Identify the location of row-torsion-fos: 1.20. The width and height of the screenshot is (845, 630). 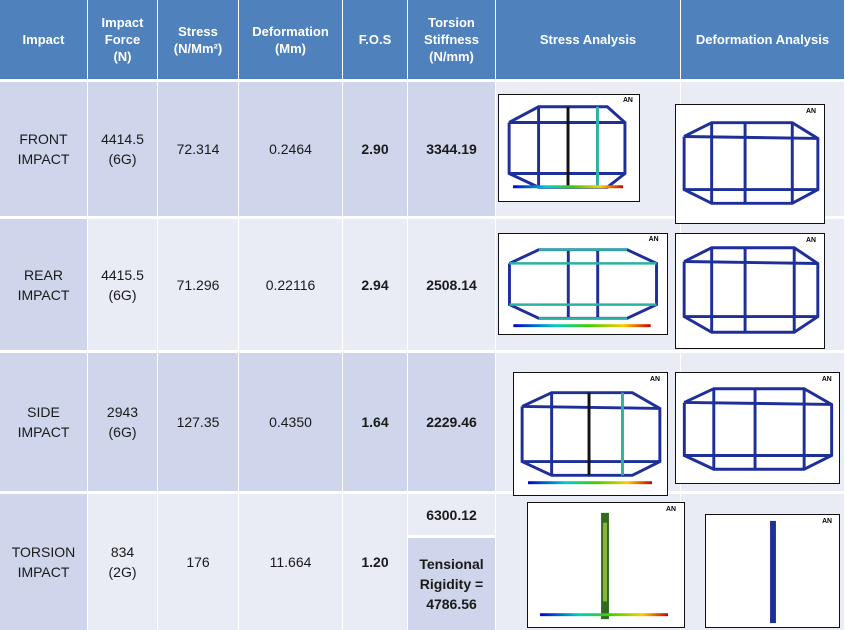
(375, 562).